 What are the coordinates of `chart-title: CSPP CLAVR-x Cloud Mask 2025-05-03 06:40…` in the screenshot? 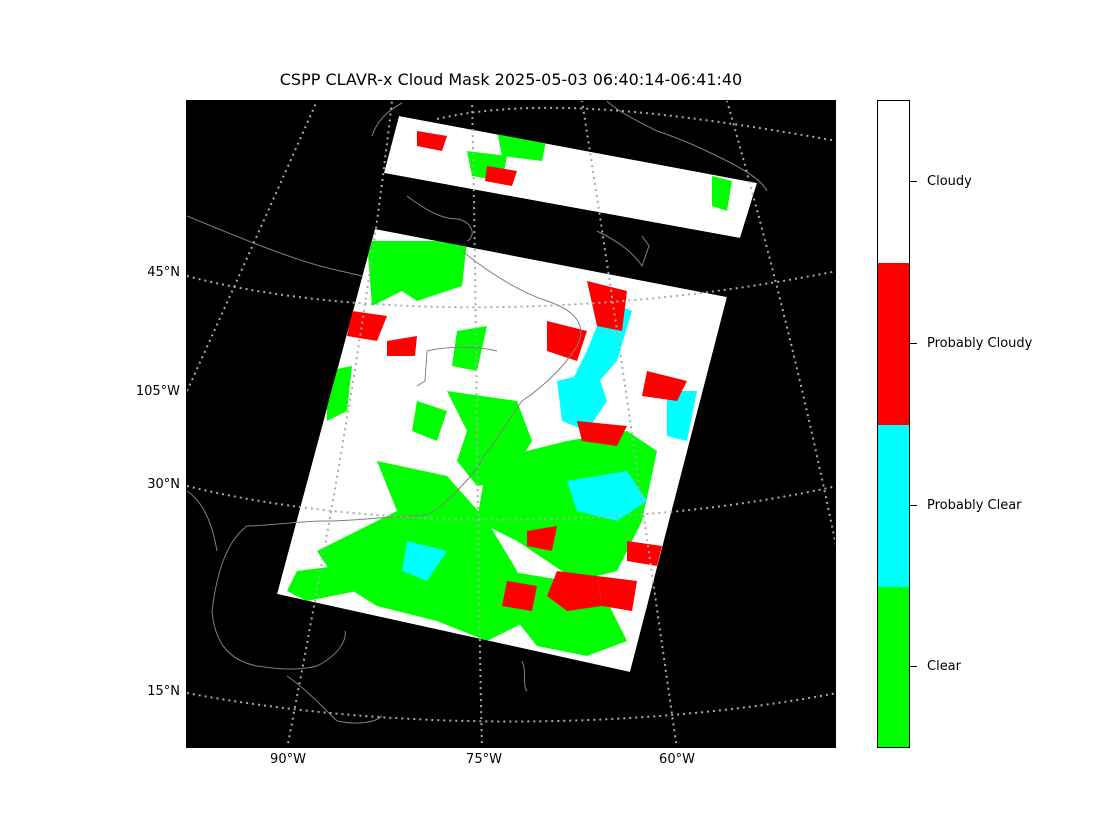 It's located at (511, 79).